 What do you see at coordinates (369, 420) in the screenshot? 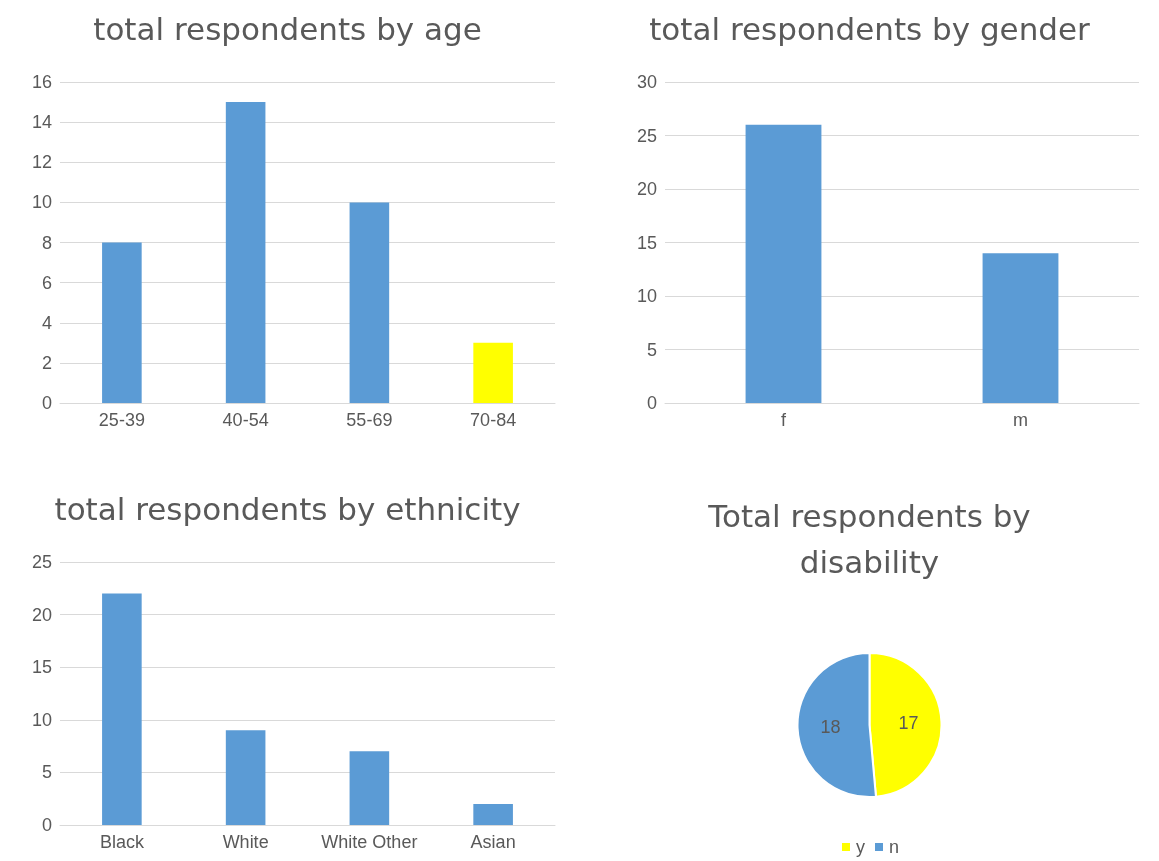
I see `x-tick-label: 55-69` at bounding box center [369, 420].